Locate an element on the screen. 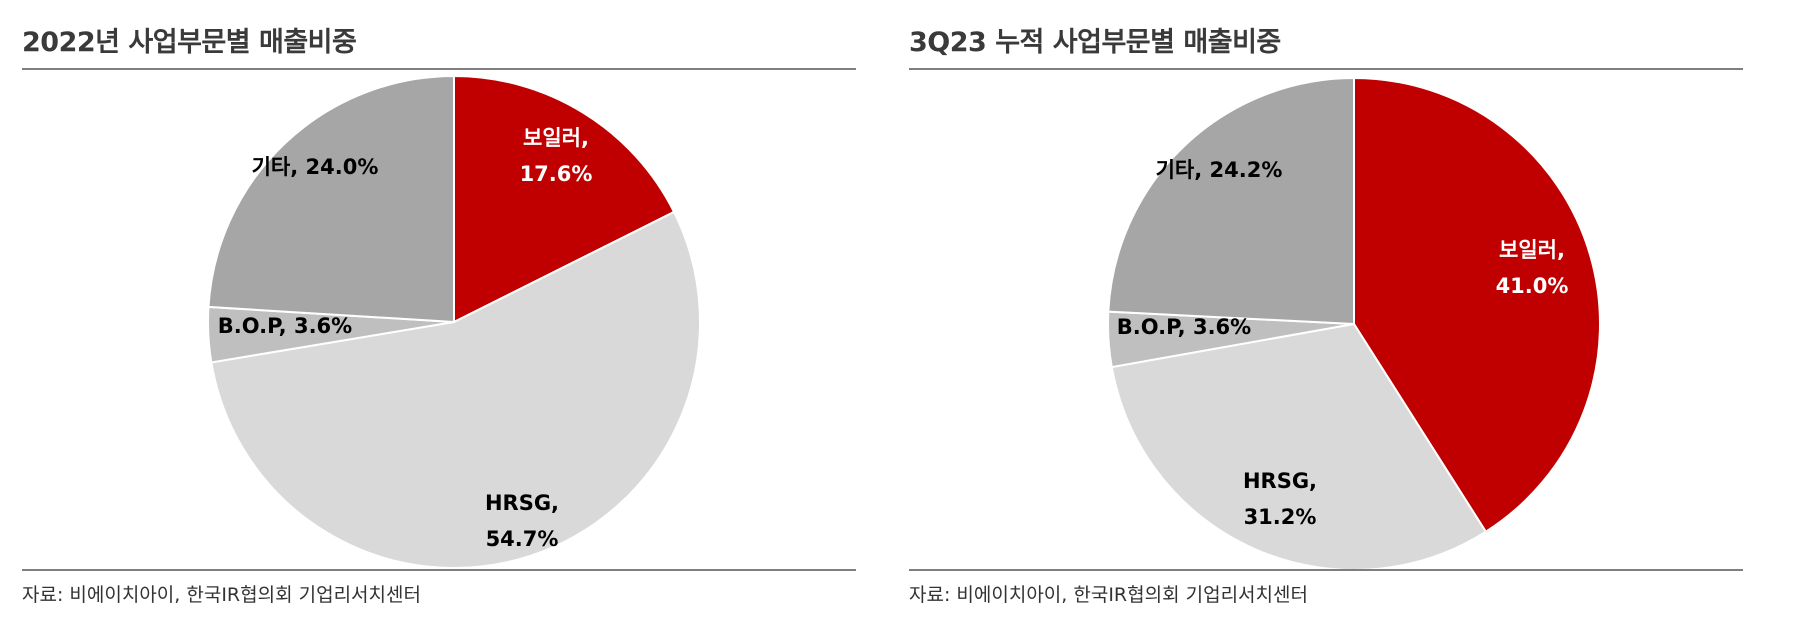  chart-title: 2022년 사업부문별 매출비중 is located at coordinates (189, 42).